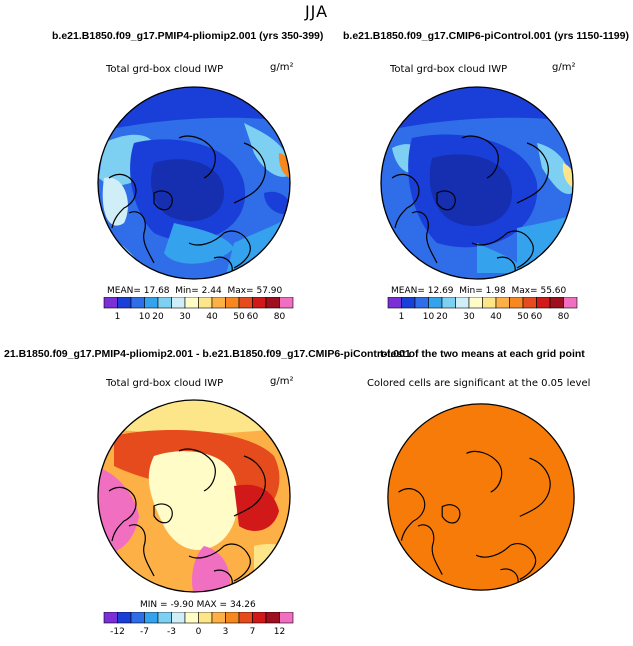 This screenshot has height=646, width=633. I want to click on panel2-stats: MEAN= 12.69 Min= 1.98 Max= 55.60, so click(479, 291).